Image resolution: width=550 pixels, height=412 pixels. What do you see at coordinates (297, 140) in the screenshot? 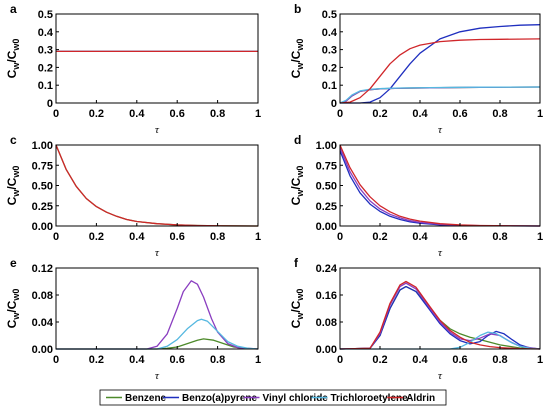
I see `panel-letter: d` at bounding box center [297, 140].